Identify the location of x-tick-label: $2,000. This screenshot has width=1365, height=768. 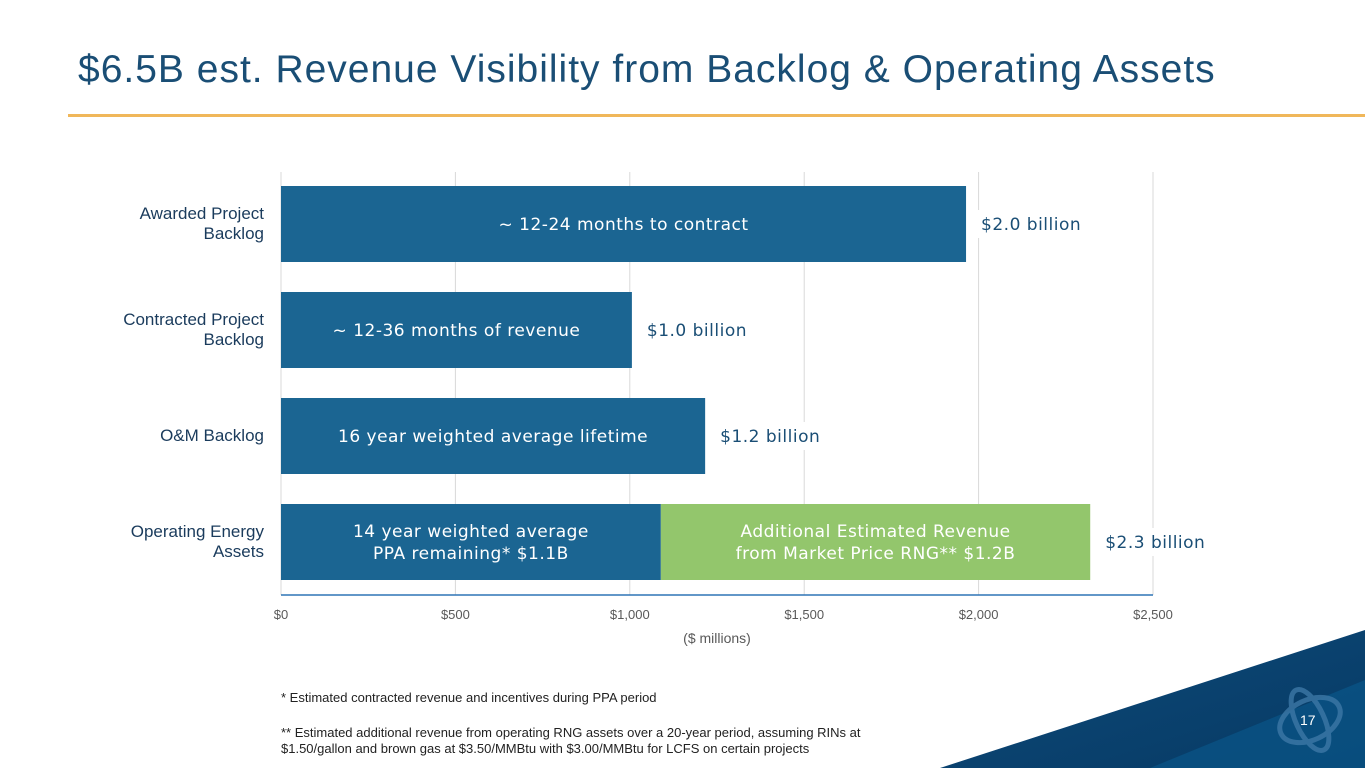
(979, 614).